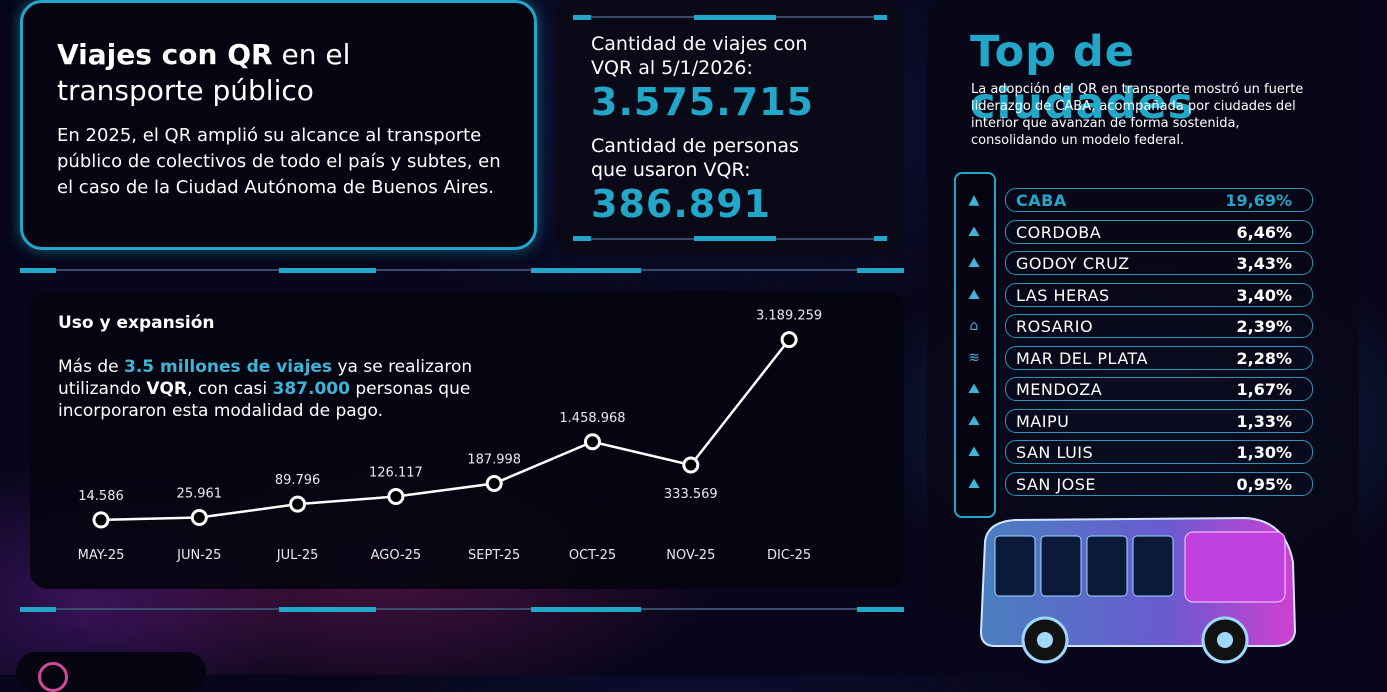 This screenshot has height=692, width=1387. I want to click on top-cities-title: Top de ciudades, so click(1082, 78).